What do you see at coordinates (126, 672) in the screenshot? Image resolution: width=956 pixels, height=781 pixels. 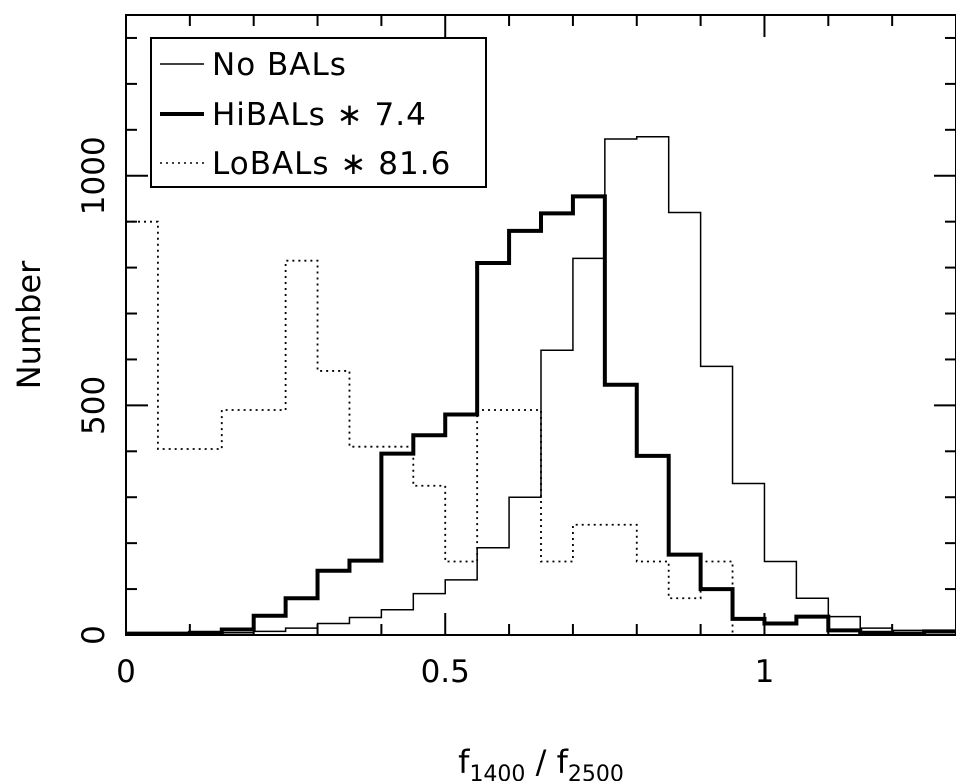 I see `x-tick-label-0: 0` at bounding box center [126, 672].